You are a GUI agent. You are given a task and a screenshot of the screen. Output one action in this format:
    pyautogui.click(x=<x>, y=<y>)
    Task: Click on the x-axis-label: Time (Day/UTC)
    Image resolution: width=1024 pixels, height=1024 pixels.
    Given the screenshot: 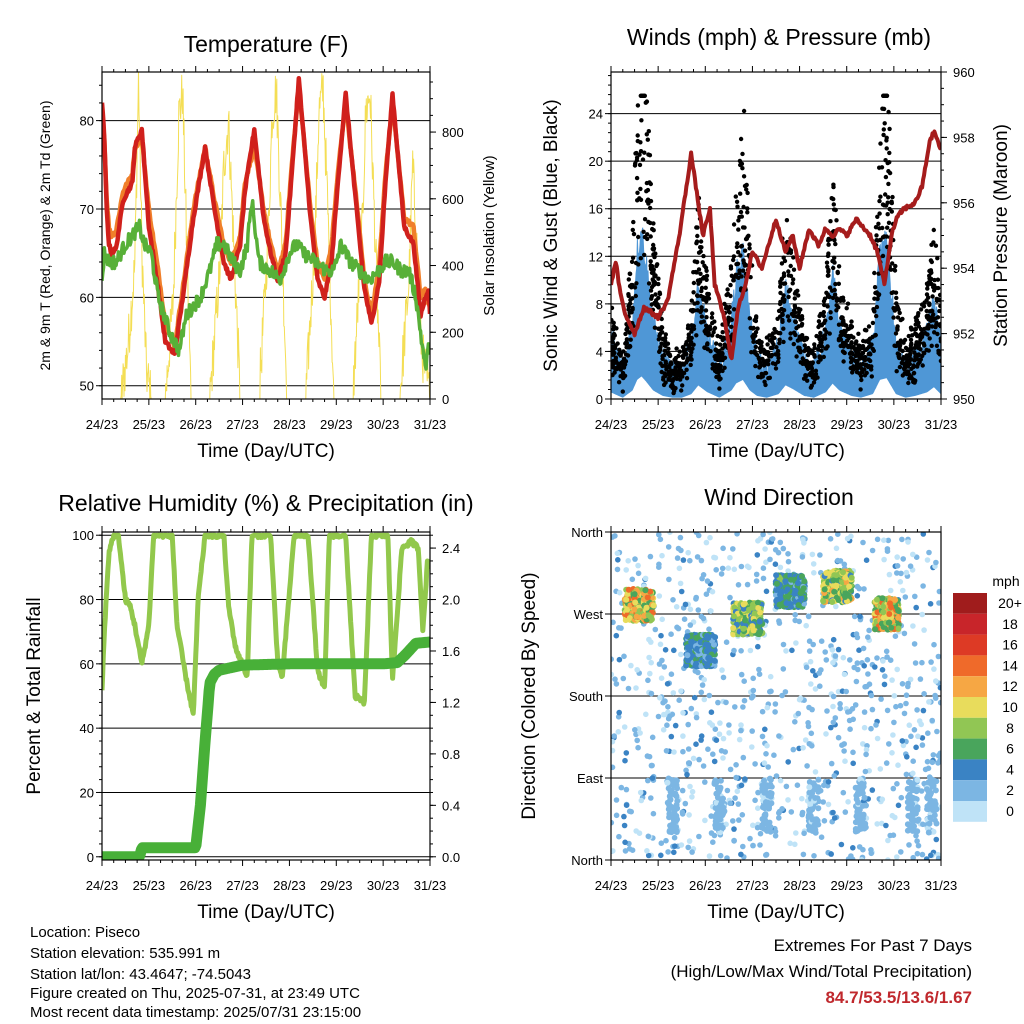 What is the action you would take?
    pyautogui.click(x=776, y=451)
    